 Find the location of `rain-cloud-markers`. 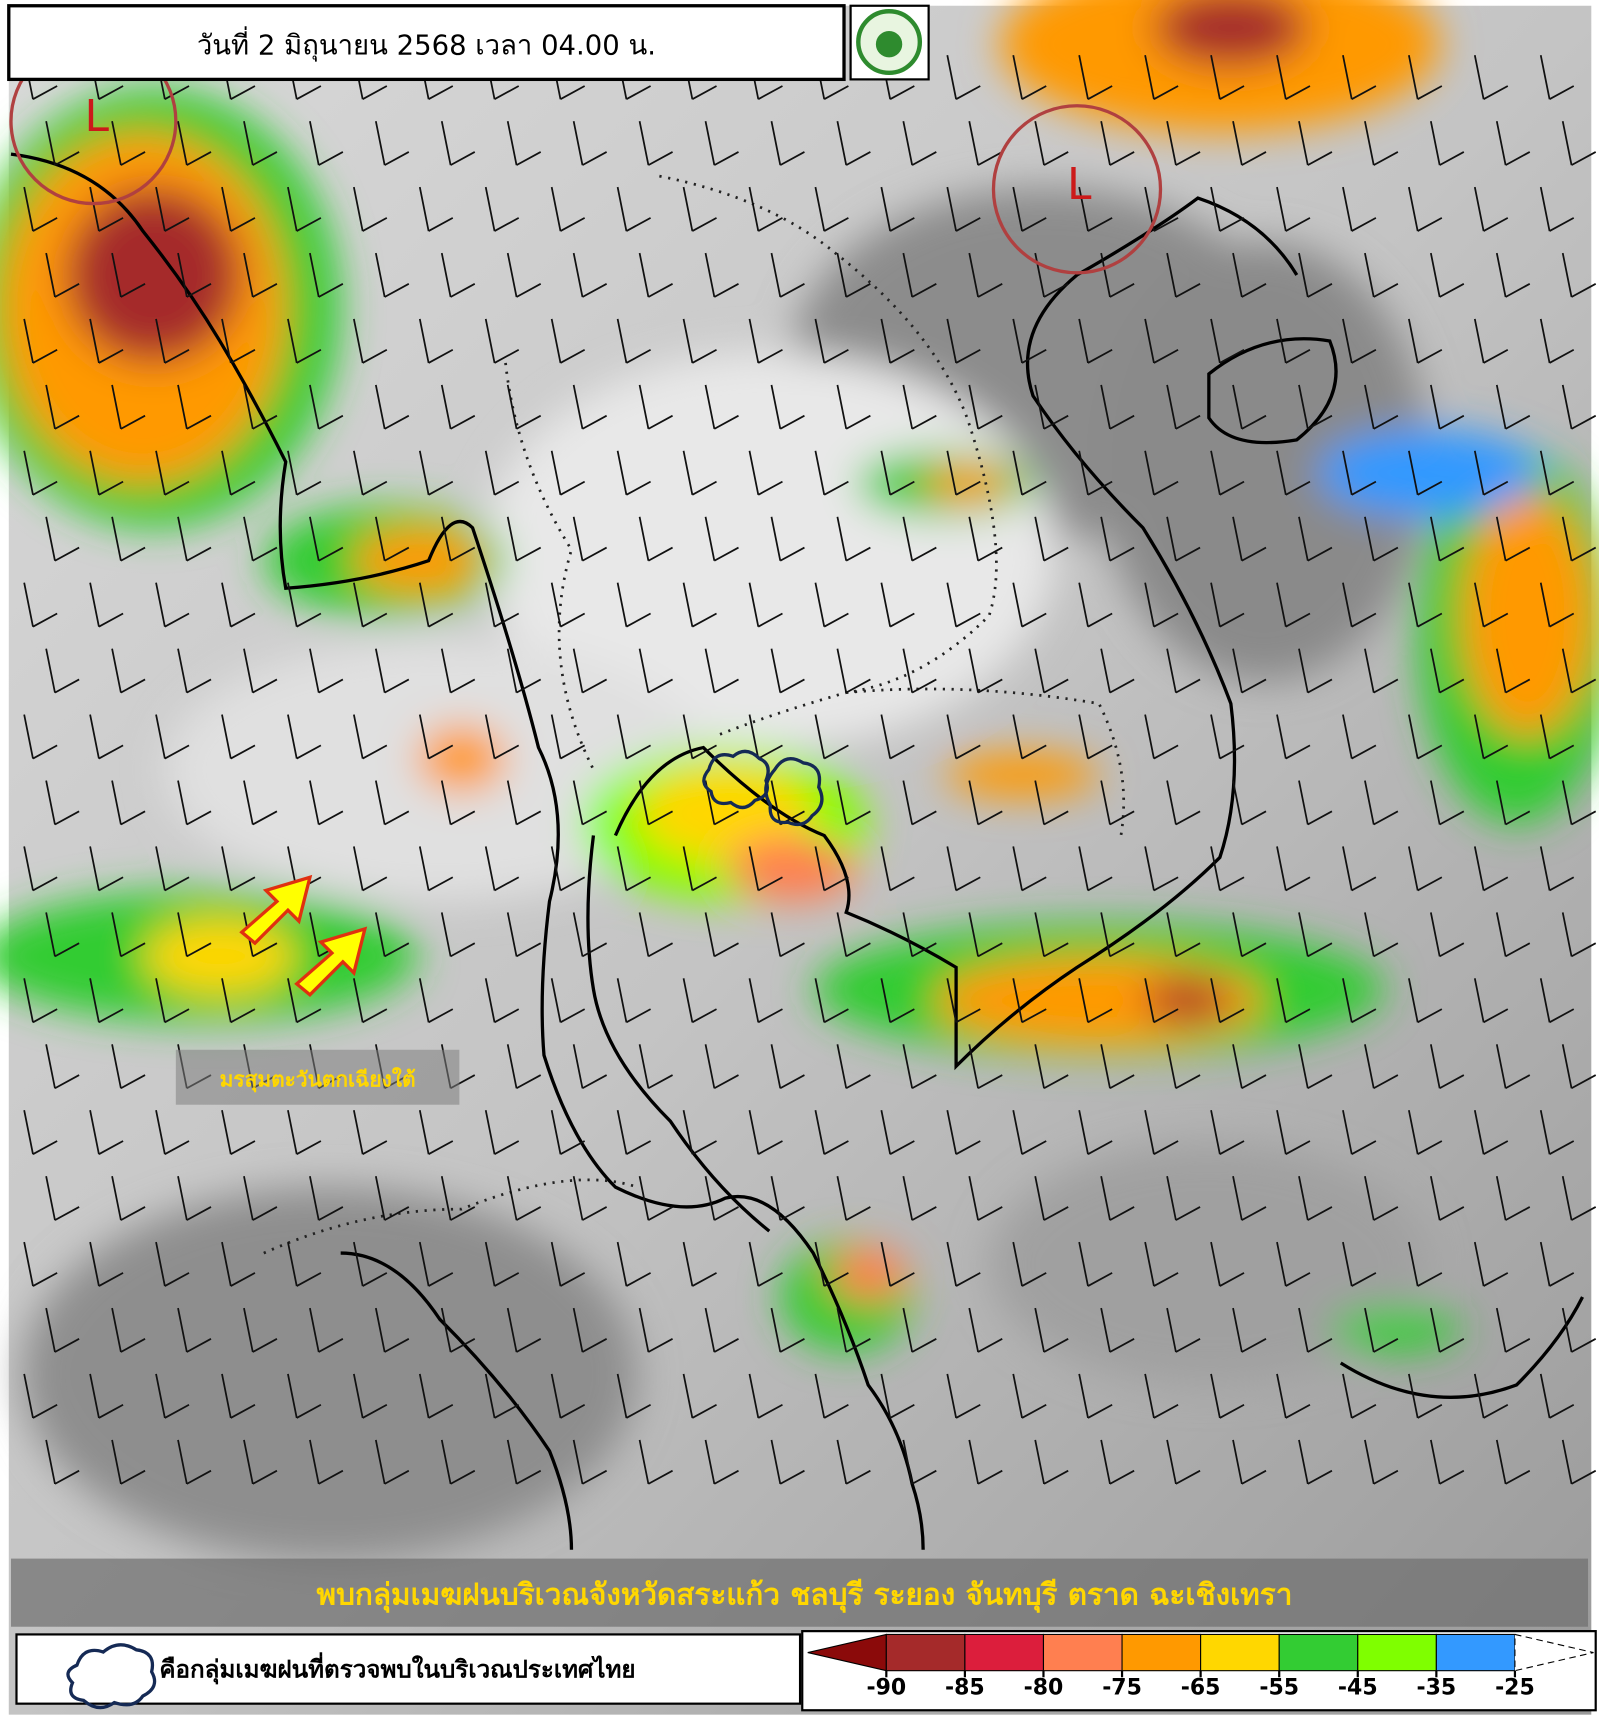

rain-cloud-markers is located at coordinates (763, 788).